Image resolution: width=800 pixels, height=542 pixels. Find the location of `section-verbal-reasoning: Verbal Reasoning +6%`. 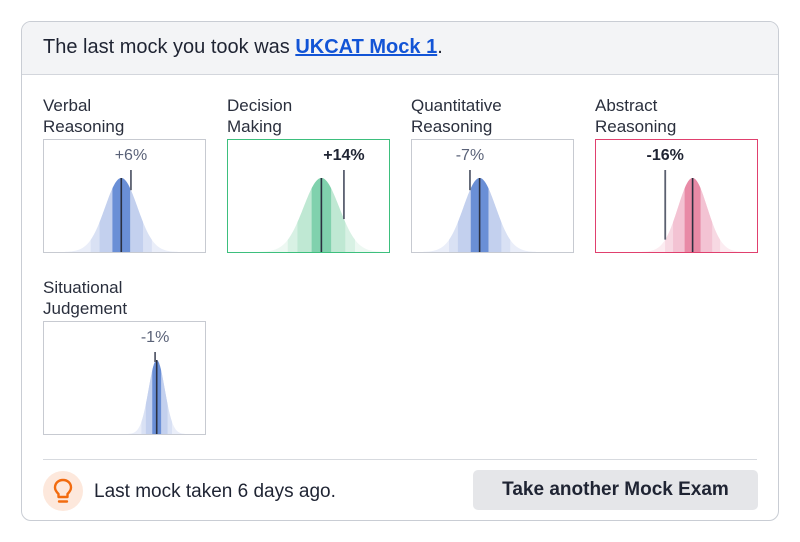

section-verbal-reasoning: Verbal Reasoning +6% is located at coordinates (125, 174).